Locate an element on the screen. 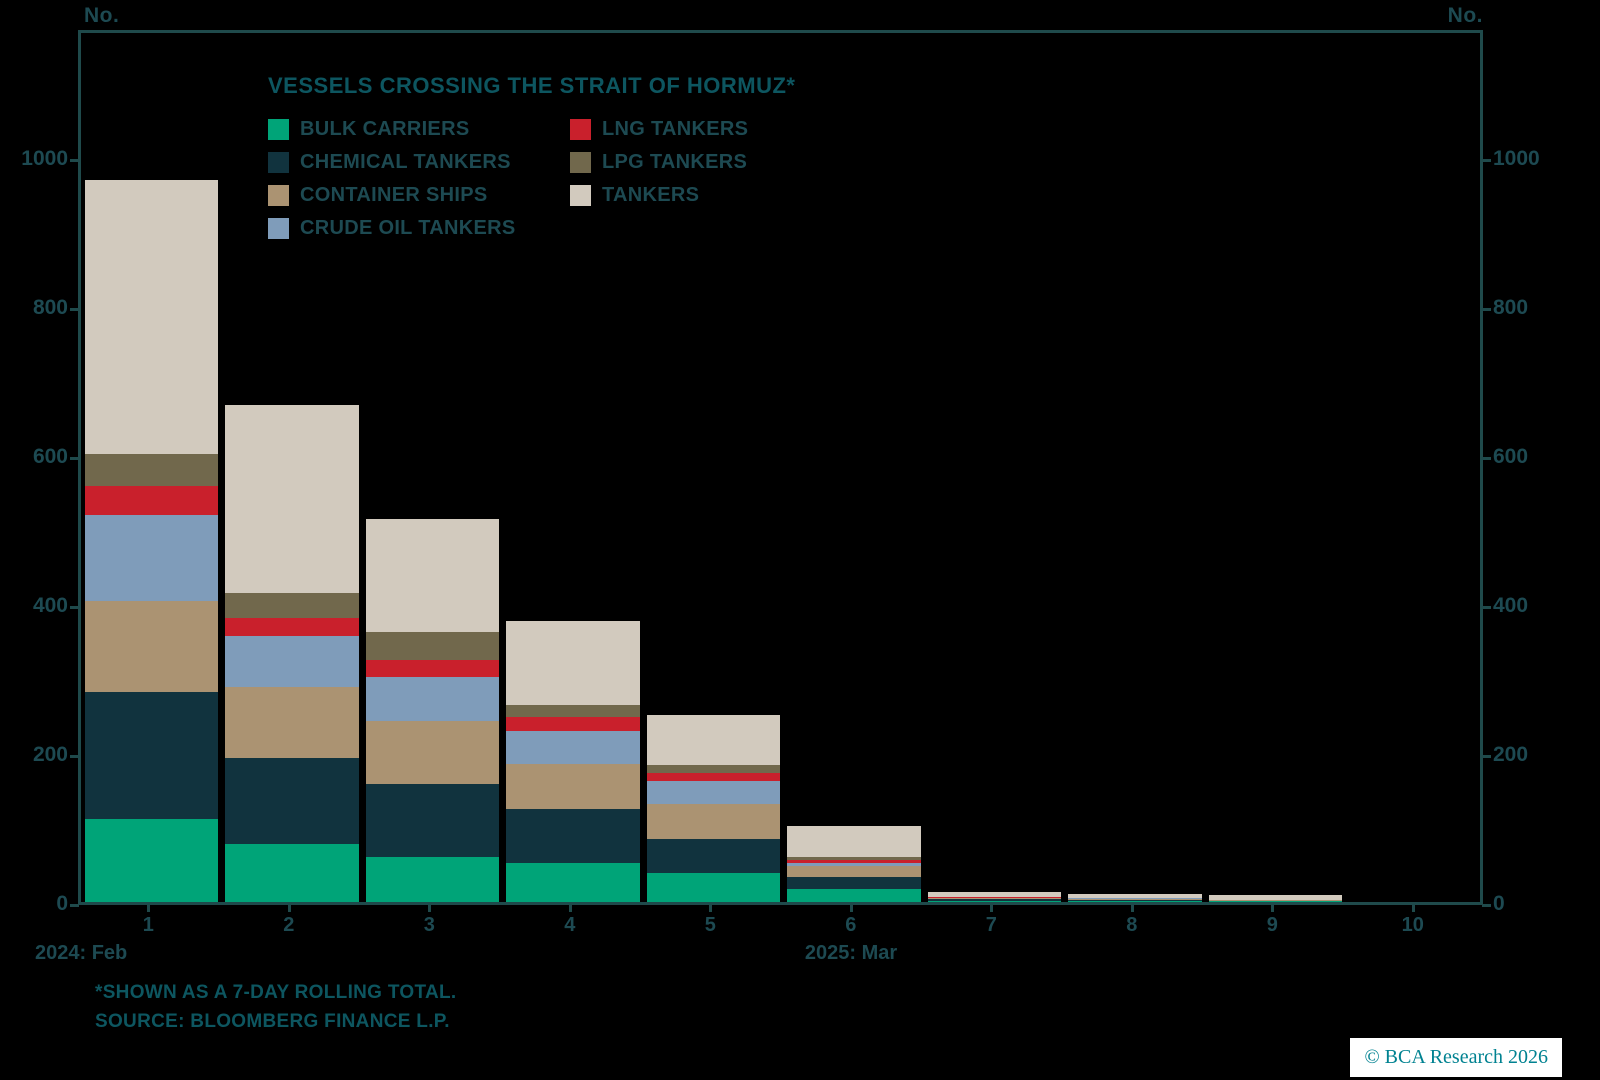 This screenshot has height=1080, width=1600. x-tick-label: 4 is located at coordinates (570, 925).